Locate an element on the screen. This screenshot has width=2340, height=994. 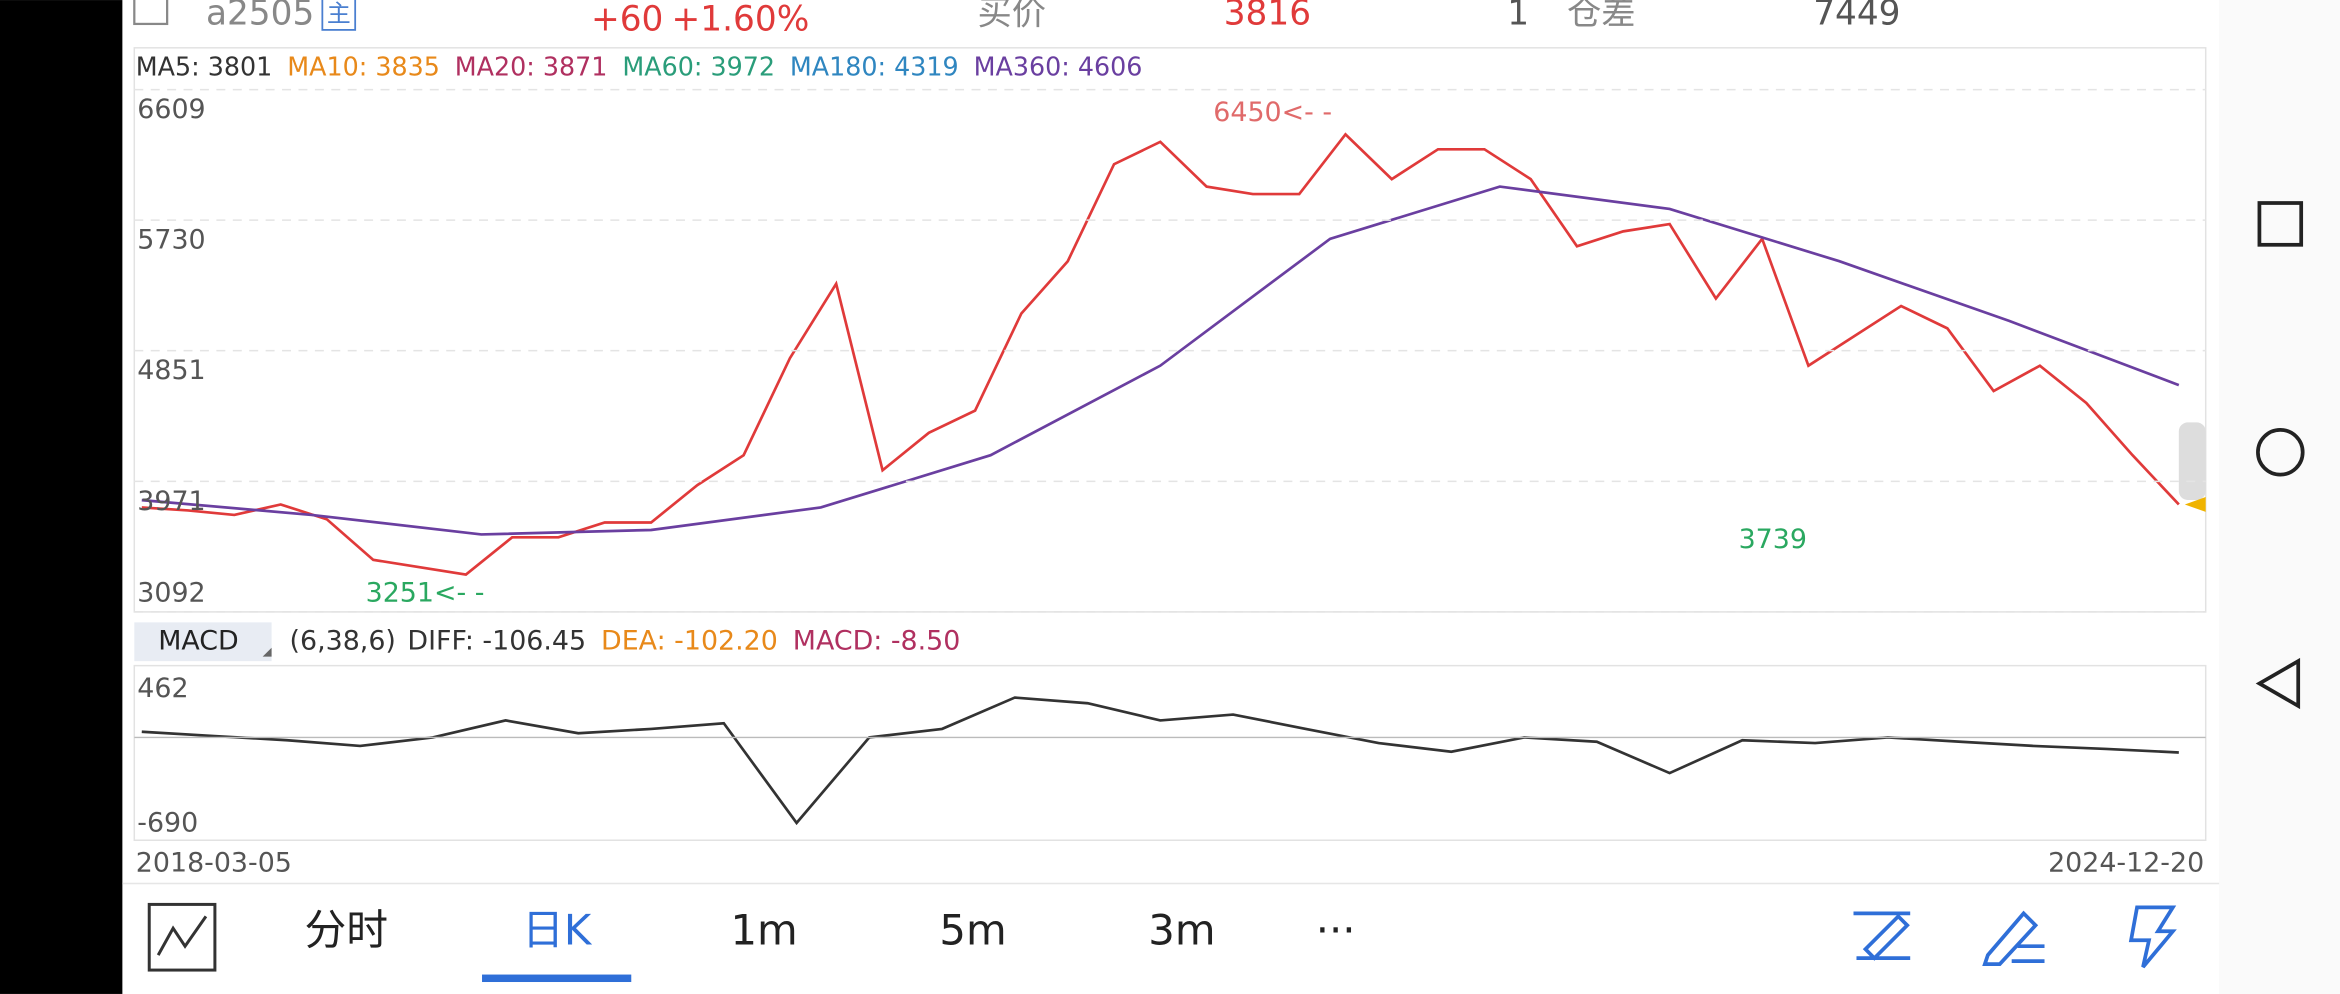
edit-icon is located at coordinates (2013, 938).